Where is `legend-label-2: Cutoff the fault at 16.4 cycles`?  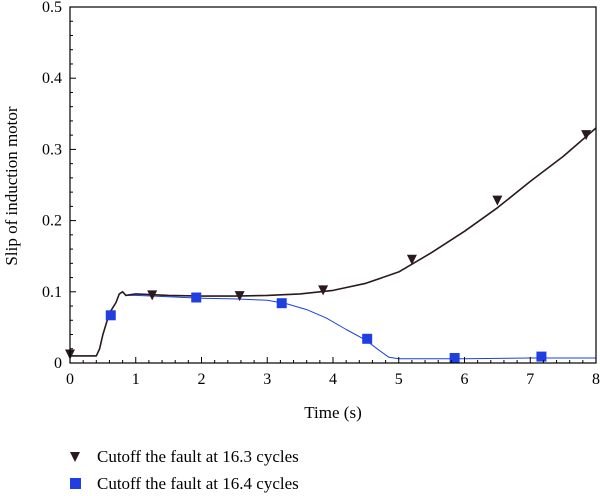
legend-label-2: Cutoff the fault at 16.4 cycles is located at coordinates (198, 483).